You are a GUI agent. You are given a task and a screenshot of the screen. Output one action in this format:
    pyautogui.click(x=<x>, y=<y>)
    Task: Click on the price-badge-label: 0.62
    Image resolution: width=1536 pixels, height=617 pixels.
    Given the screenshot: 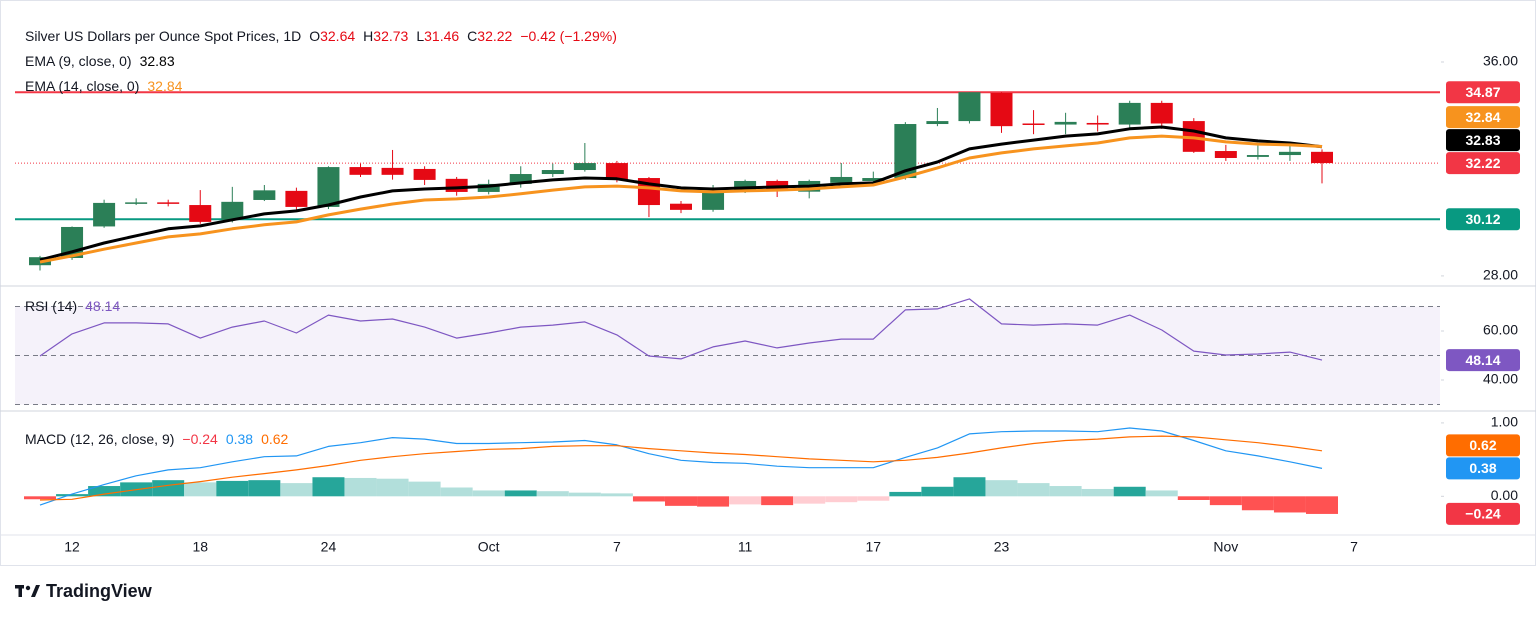 What is the action you would take?
    pyautogui.click(x=1482, y=445)
    